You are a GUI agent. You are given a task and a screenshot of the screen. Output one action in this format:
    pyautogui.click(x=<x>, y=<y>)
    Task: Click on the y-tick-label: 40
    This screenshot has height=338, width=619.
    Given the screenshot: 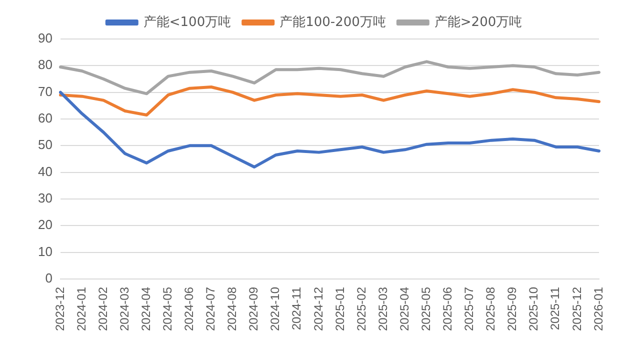 What is the action you would take?
    pyautogui.click(x=45, y=171)
    